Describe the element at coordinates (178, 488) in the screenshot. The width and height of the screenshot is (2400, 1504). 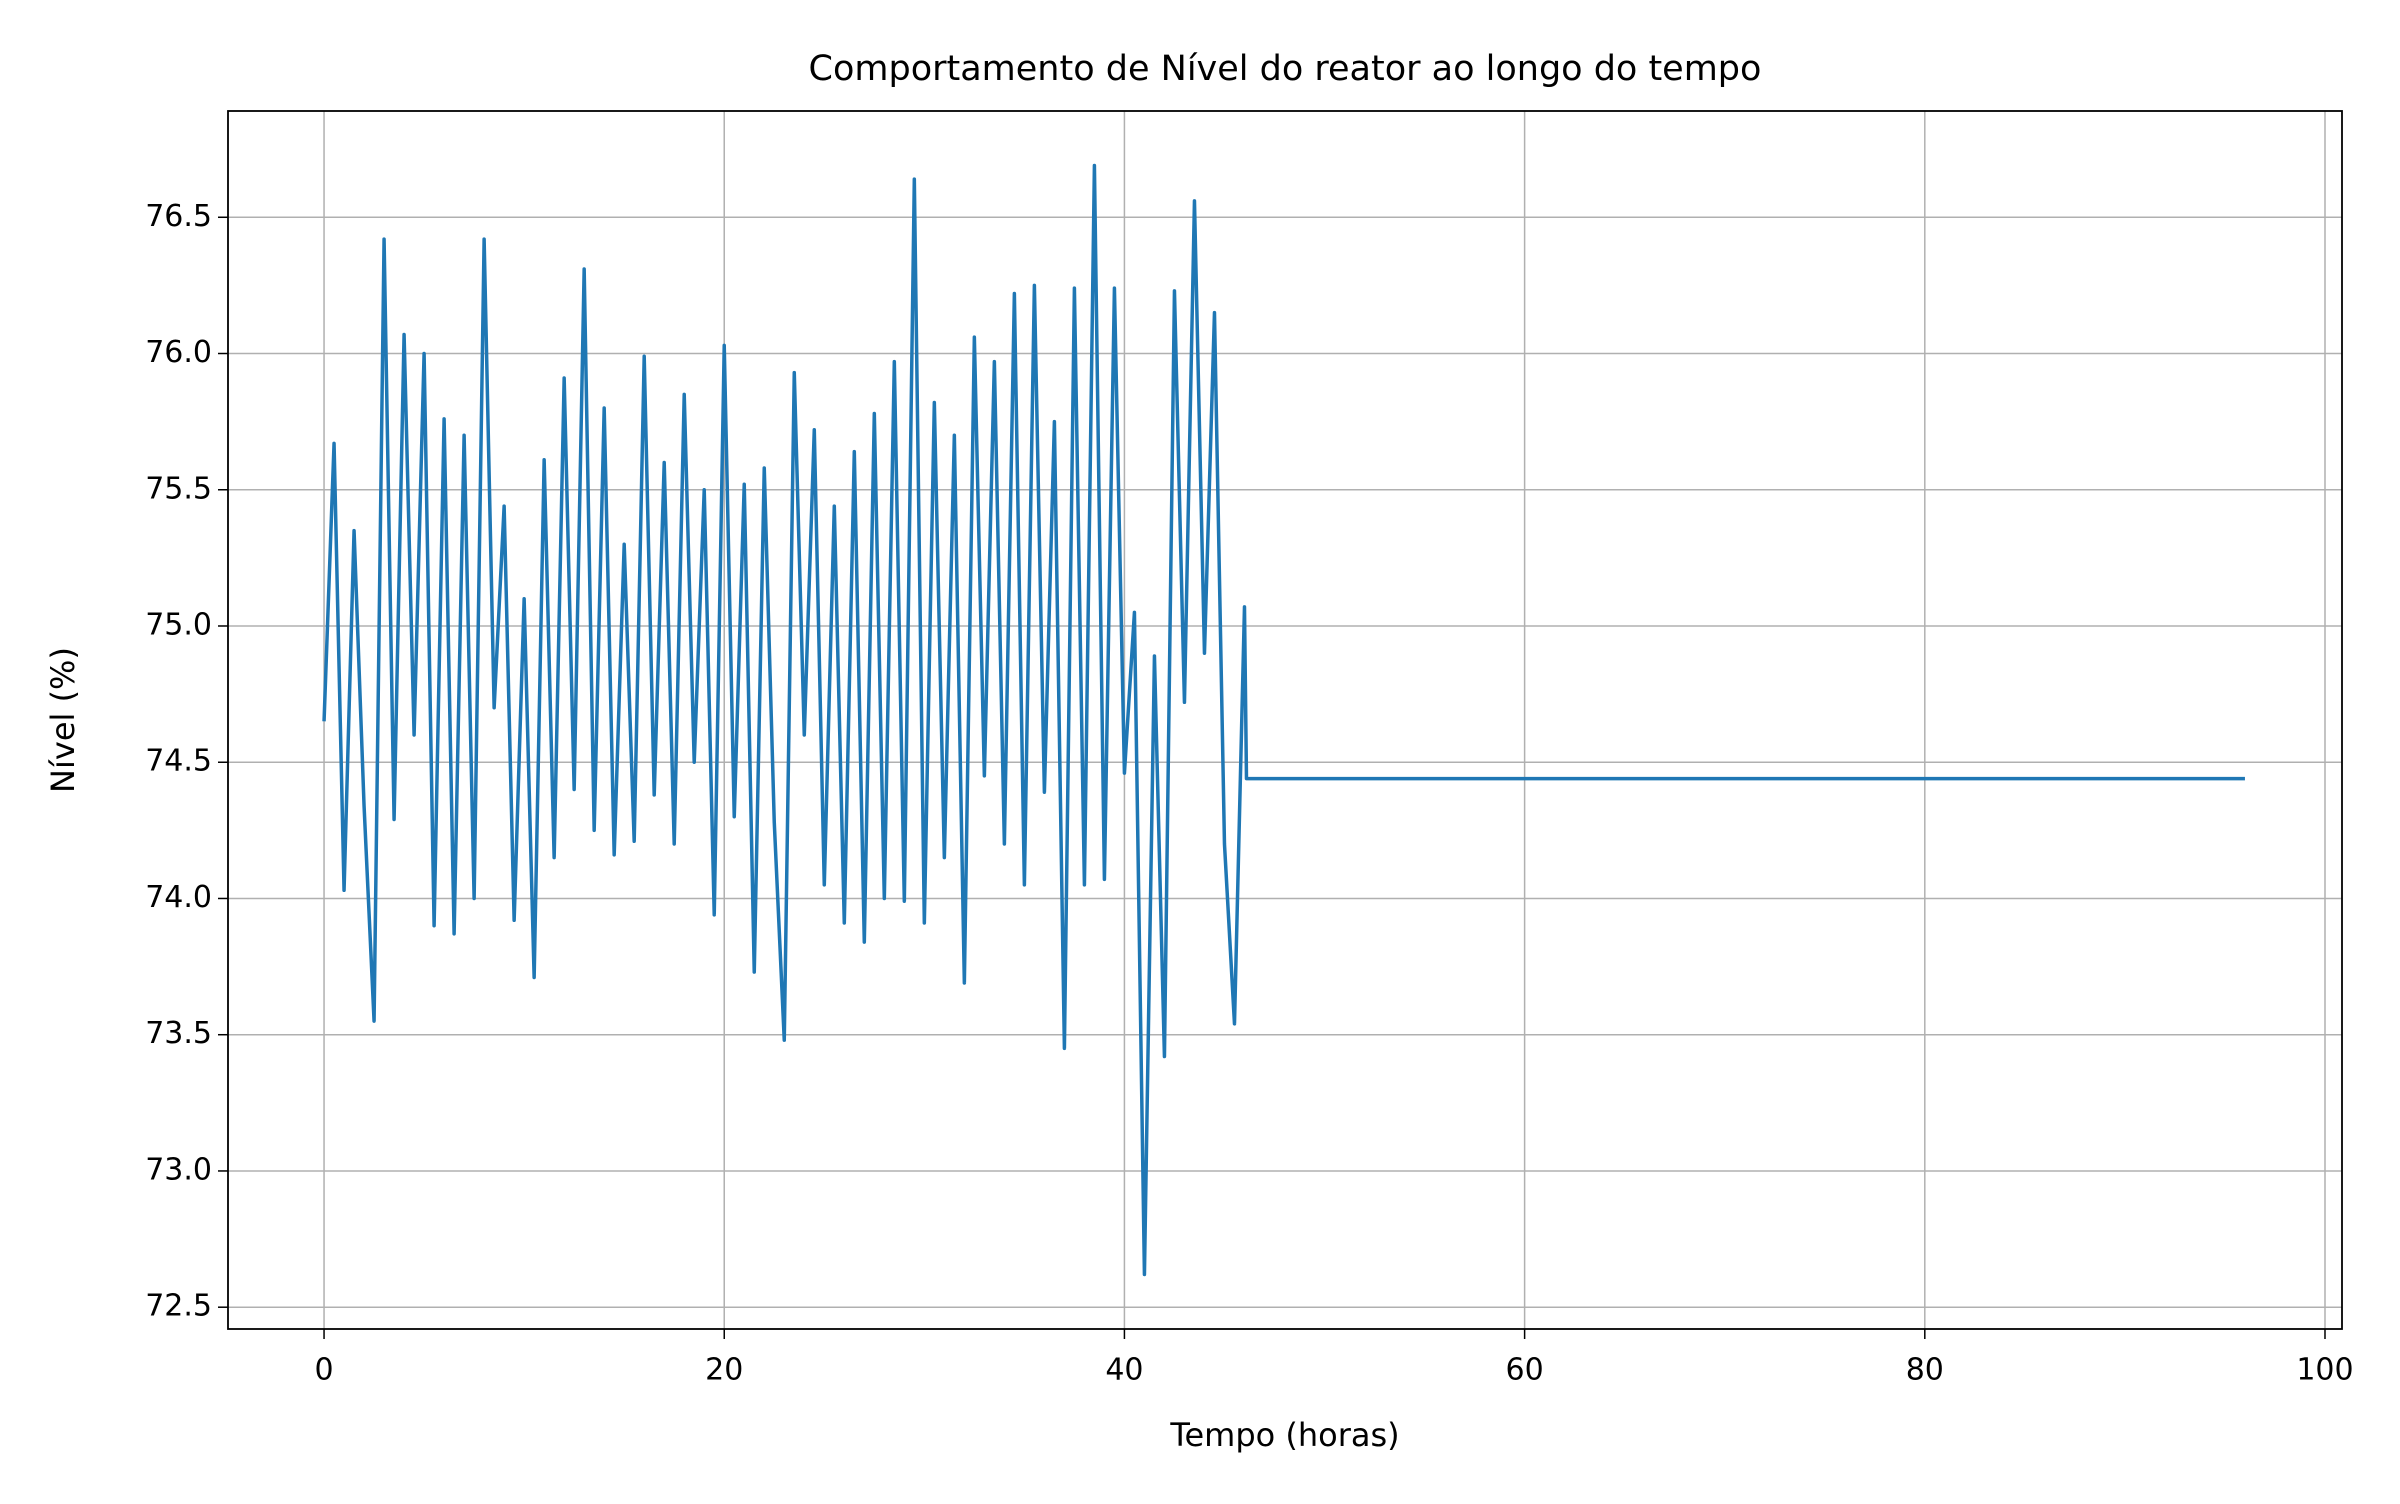
I see `y-tick-label: 75.5` at that location.